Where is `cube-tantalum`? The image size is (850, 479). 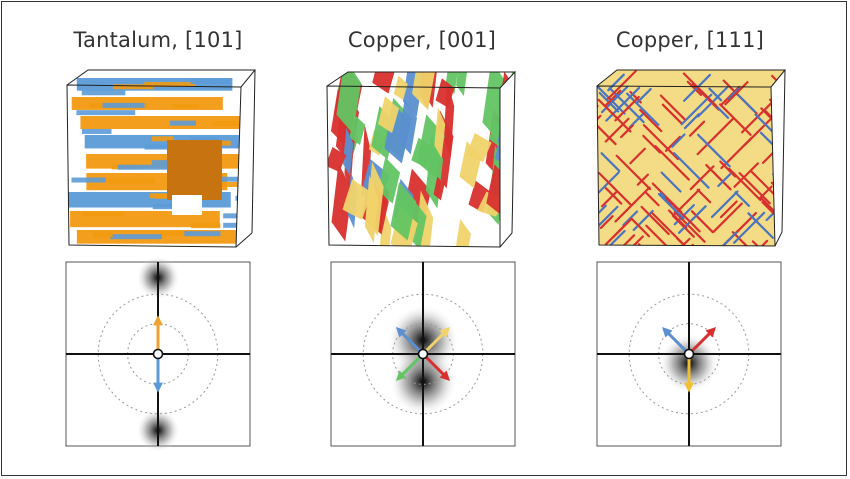 cube-tantalum is located at coordinates (161, 158).